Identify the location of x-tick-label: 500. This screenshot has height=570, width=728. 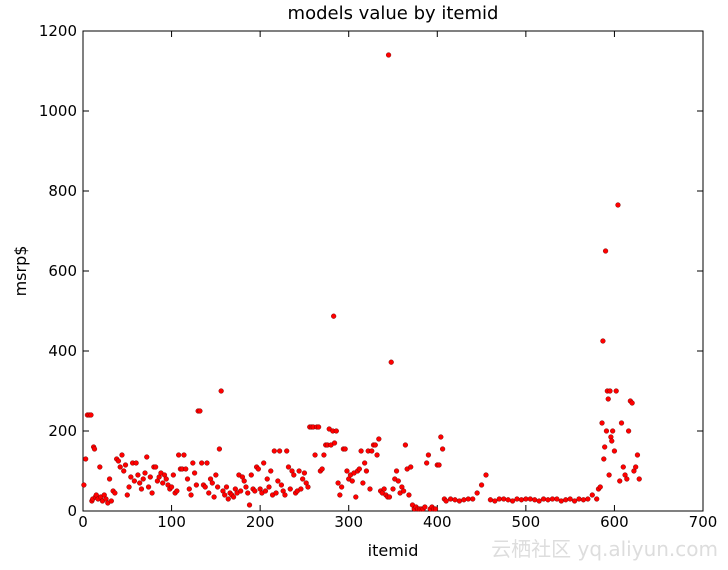
(526, 522).